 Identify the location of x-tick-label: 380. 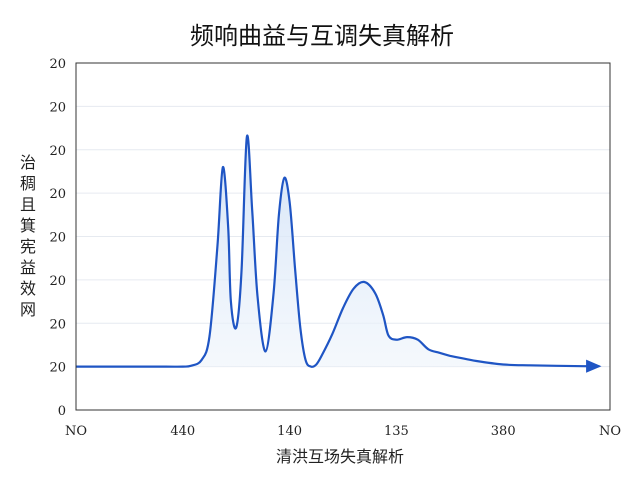
(503, 431).